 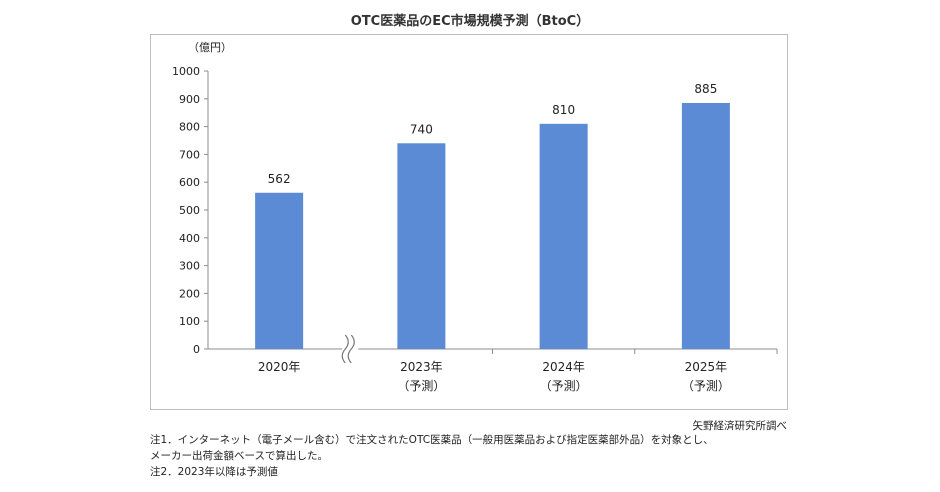 What do you see at coordinates (210, 47) in the screenshot?
I see `y-axis-unit-label: （億円）` at bounding box center [210, 47].